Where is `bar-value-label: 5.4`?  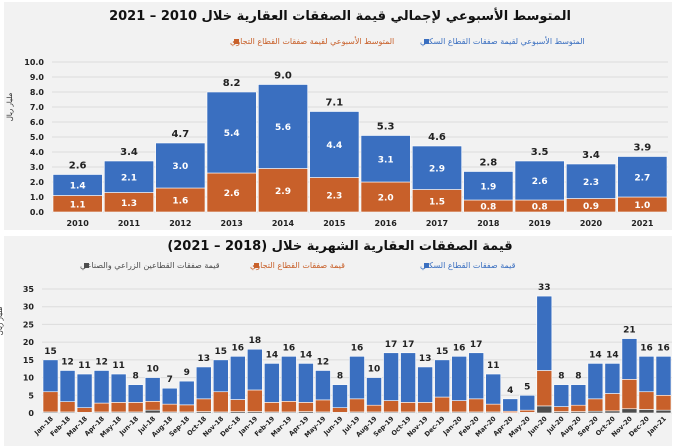
bar-value-label: 5.4 is located at coordinates (232, 134).